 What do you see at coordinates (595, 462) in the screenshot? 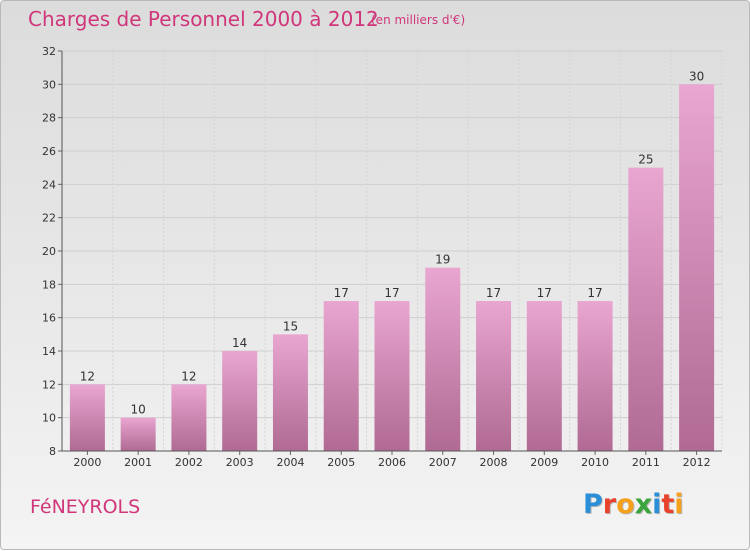
I see `x-tick-label: 2010` at bounding box center [595, 462].